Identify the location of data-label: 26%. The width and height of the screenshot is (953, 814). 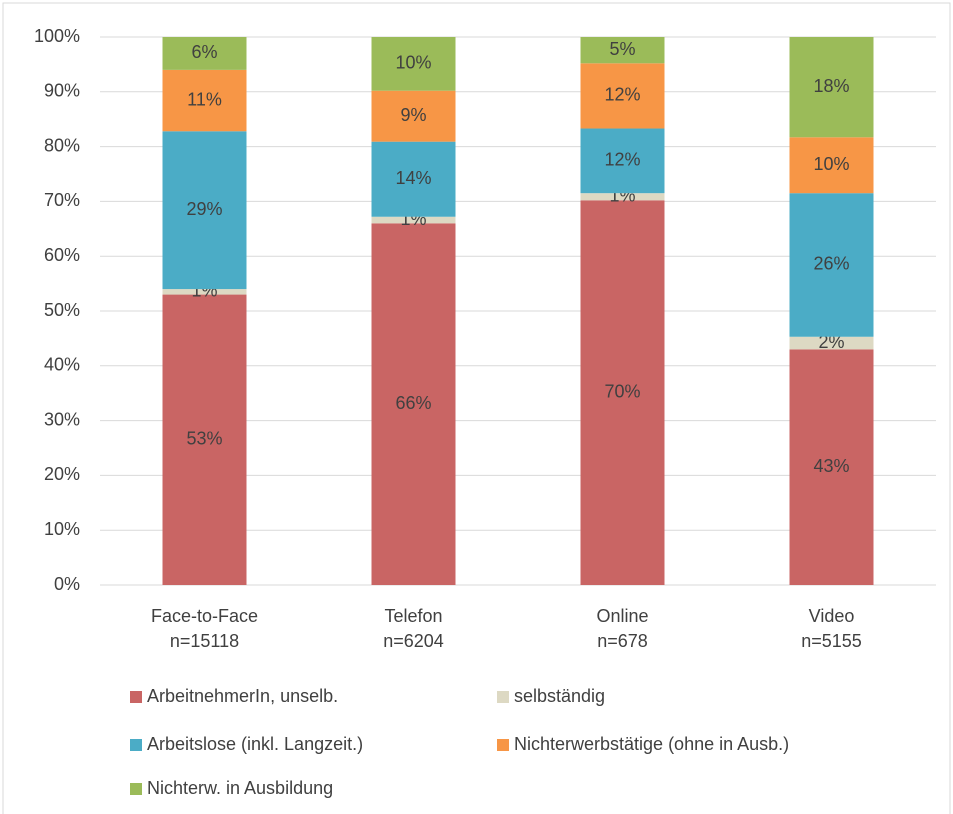
(831, 264).